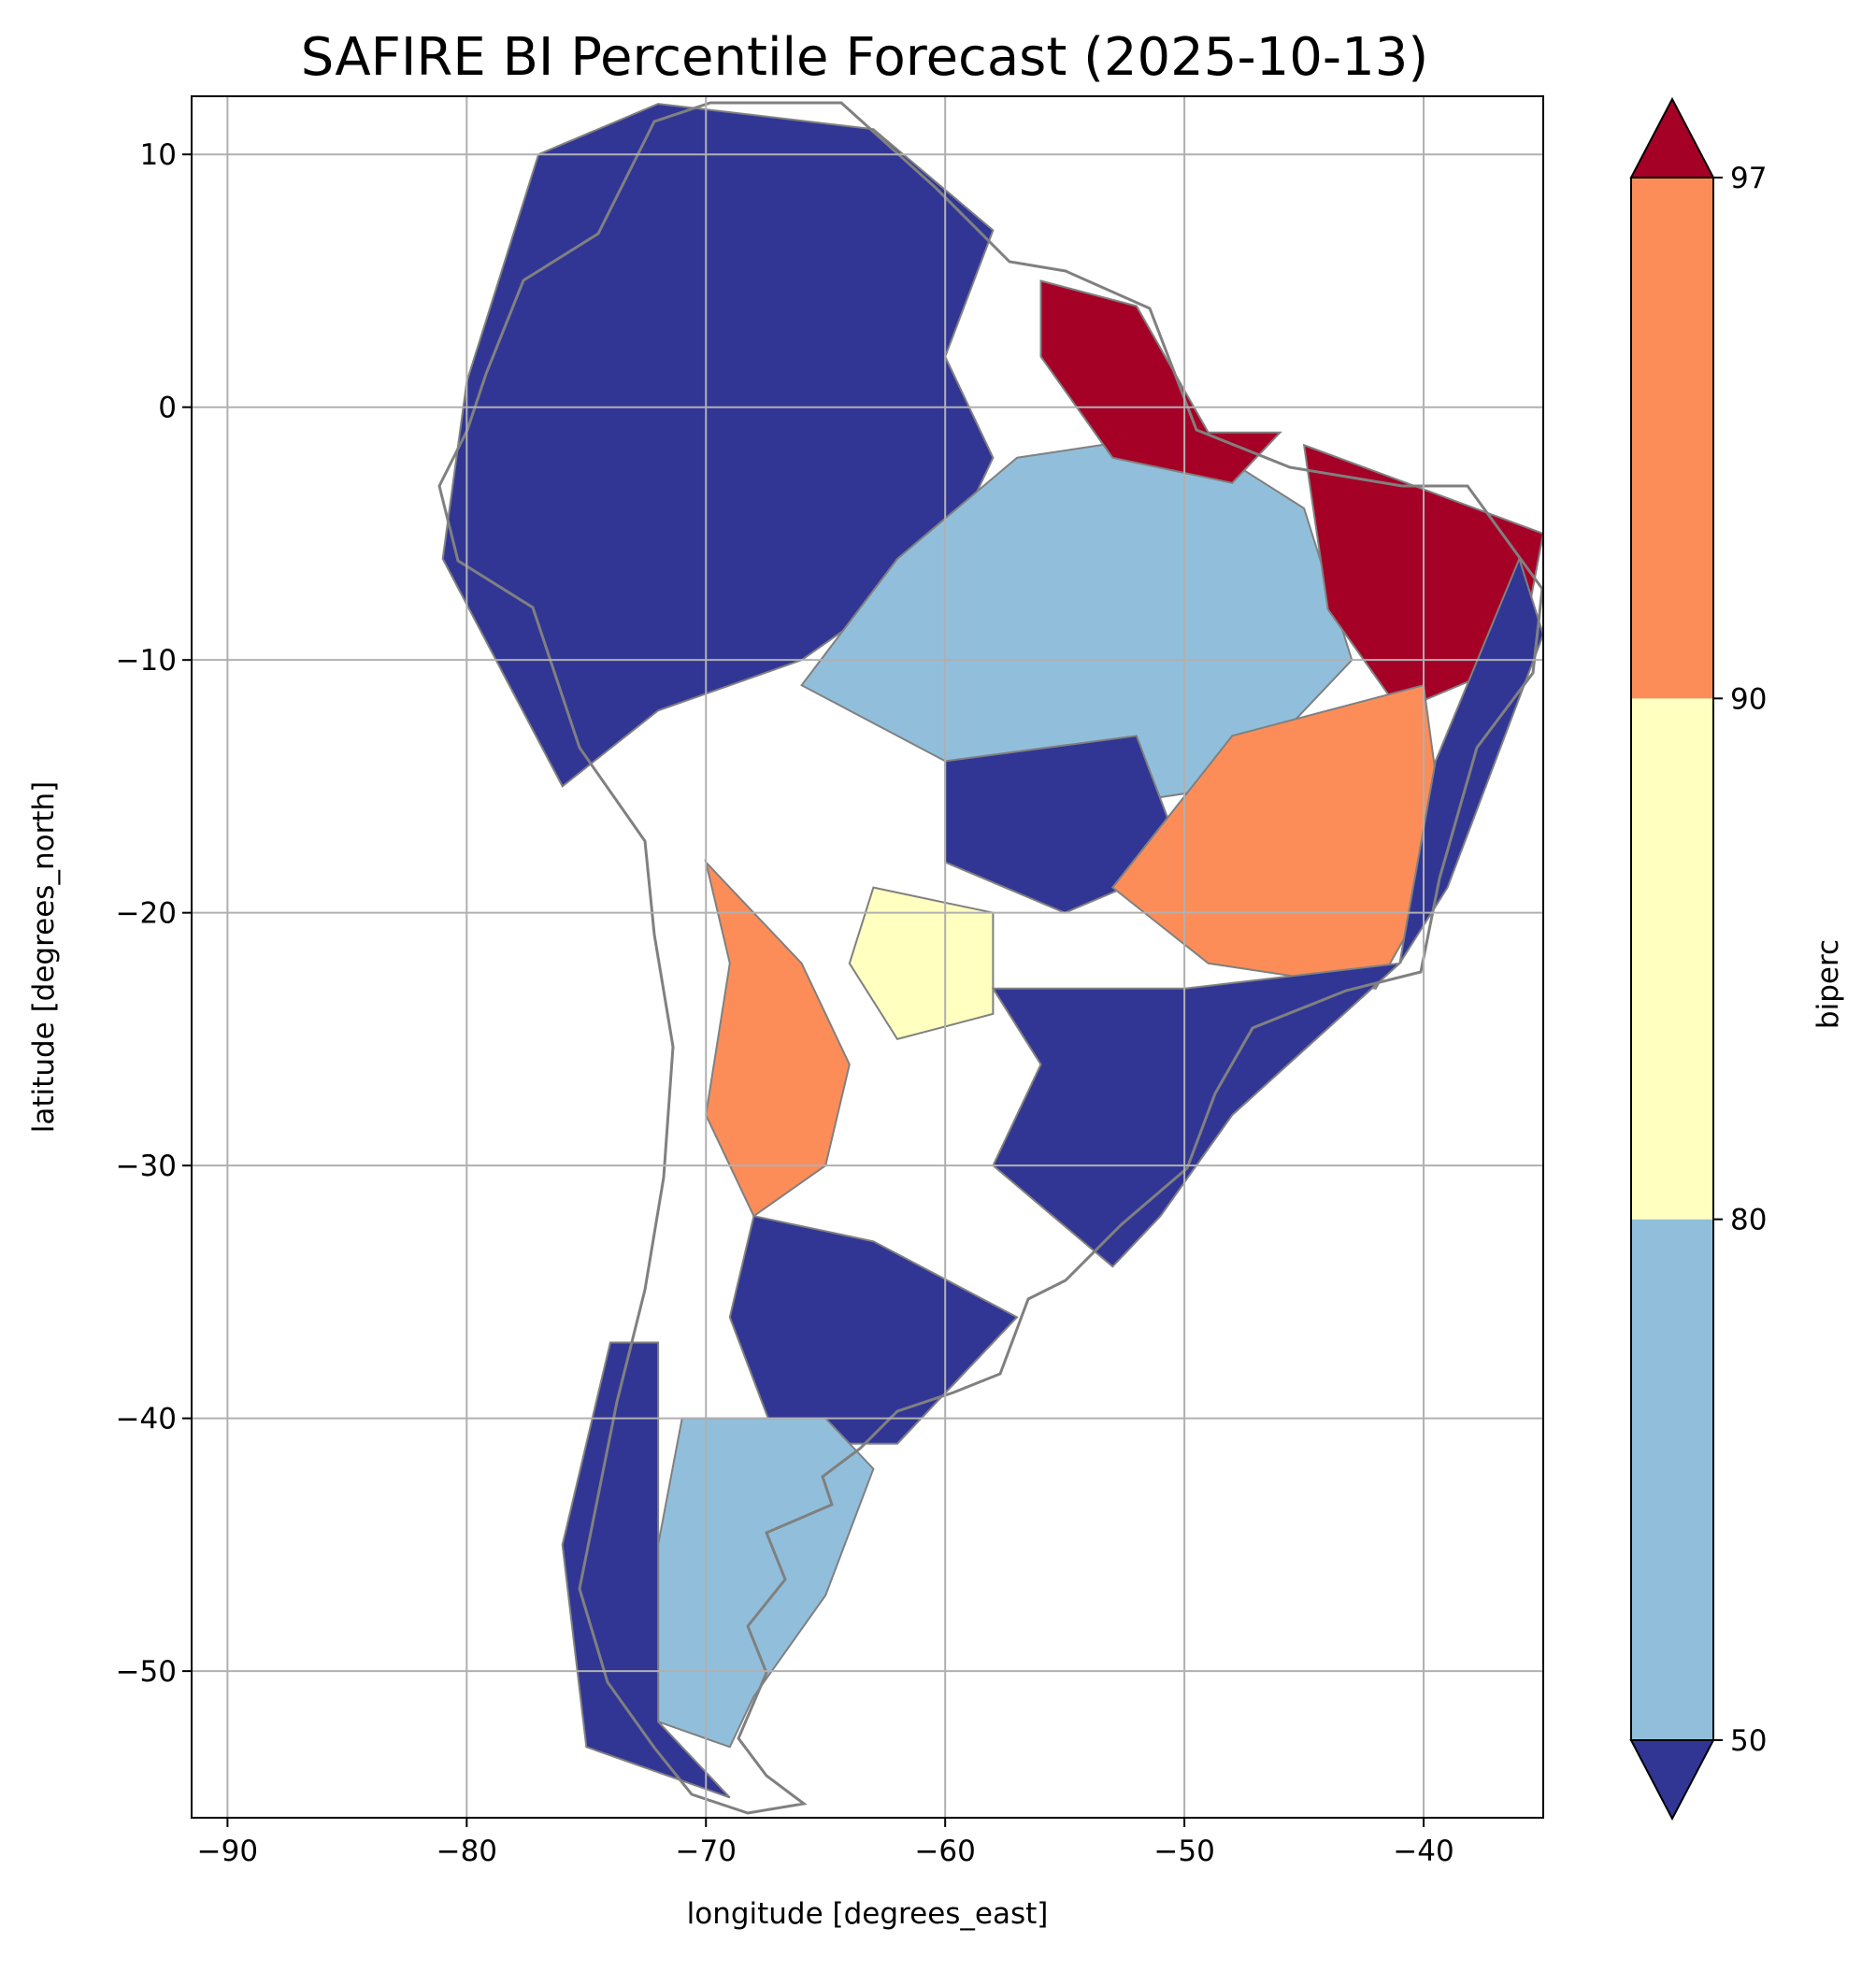 This screenshot has height=1971, width=1876. Describe the element at coordinates (168, 409) in the screenshot. I see `y-tick-label: 0` at that location.